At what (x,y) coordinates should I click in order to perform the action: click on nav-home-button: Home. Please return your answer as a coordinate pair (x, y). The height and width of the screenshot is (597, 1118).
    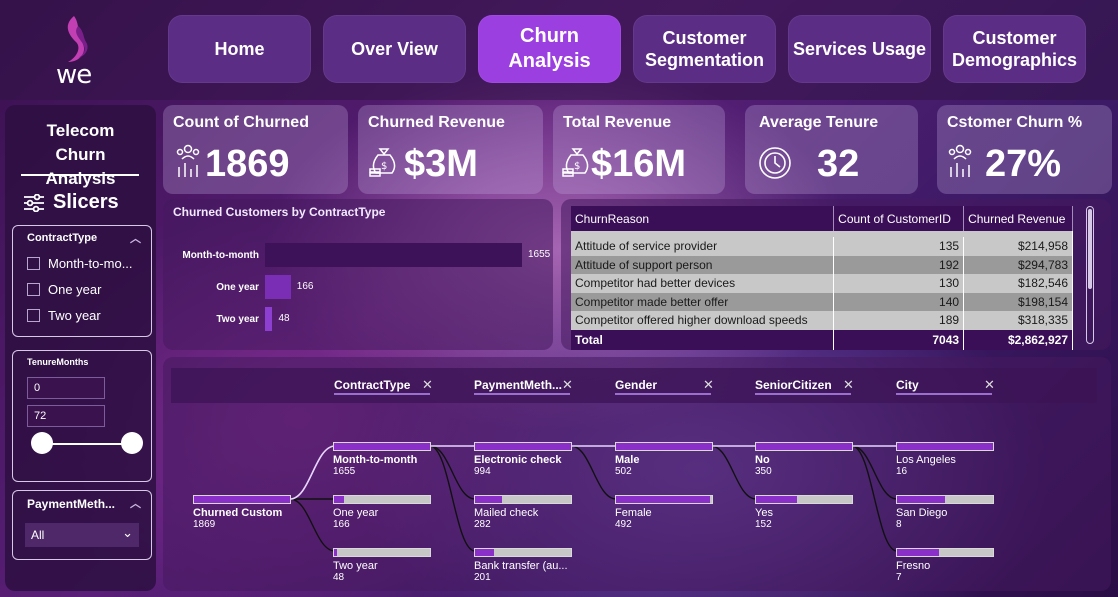
    Looking at the image, I should click on (239, 49).